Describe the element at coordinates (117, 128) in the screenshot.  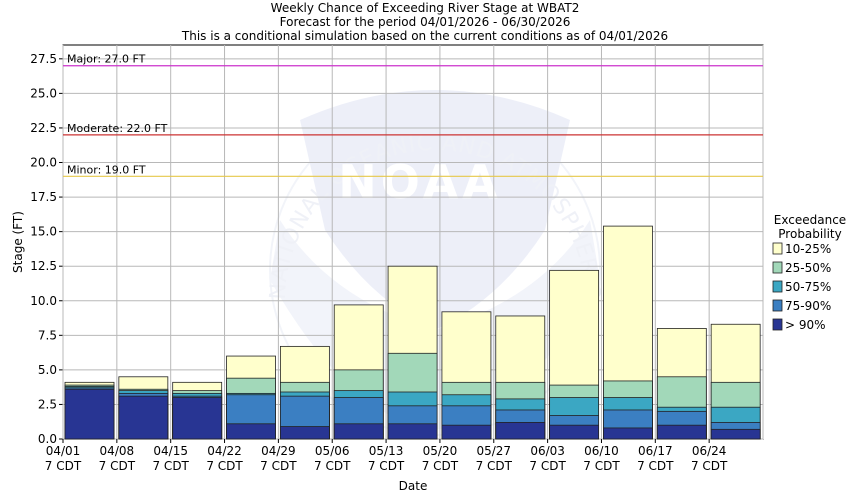
I see `threshold-label: Moderate: 22.0 FT` at that location.